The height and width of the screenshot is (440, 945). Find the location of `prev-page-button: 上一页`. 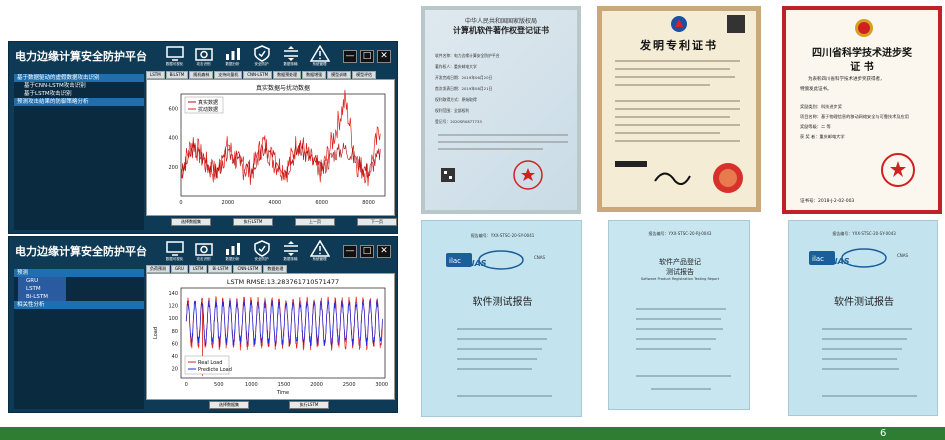

prev-page-button: 上一页 is located at coordinates (315, 222).